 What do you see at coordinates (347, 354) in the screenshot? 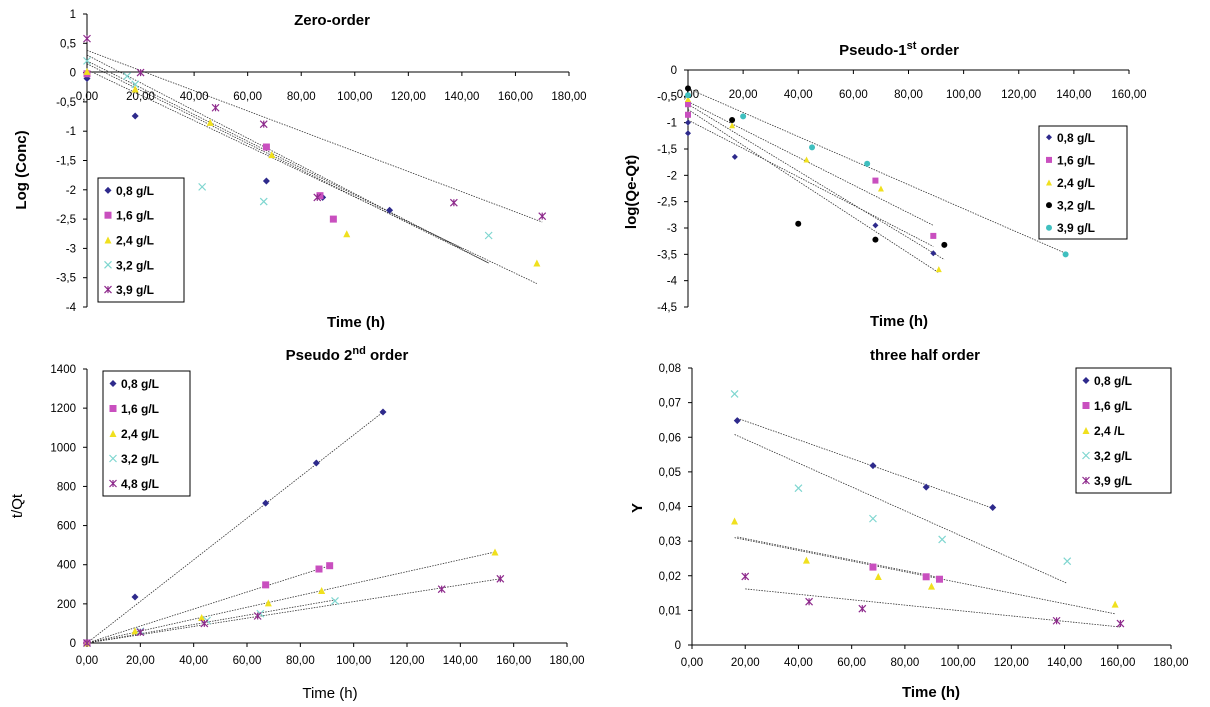
I see `chart-title: Pseudo 2nd order` at bounding box center [347, 354].